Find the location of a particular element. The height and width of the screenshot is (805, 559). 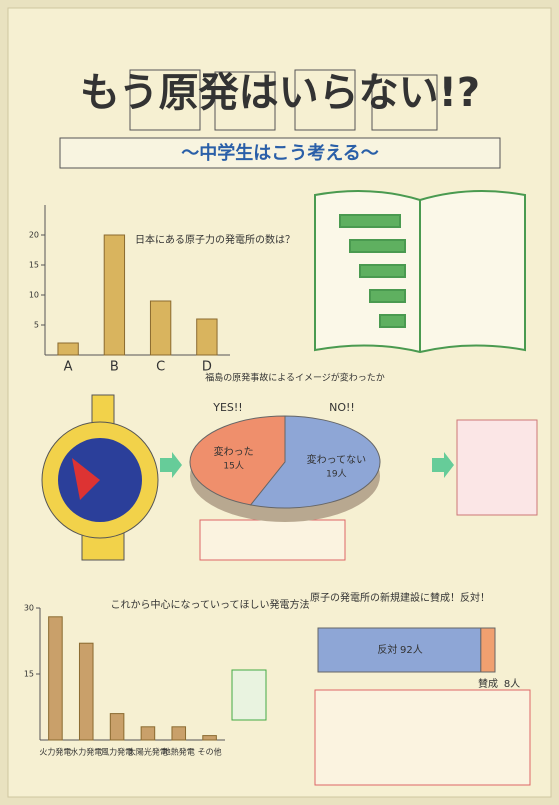

subtitle-box is located at coordinates (280, 153).